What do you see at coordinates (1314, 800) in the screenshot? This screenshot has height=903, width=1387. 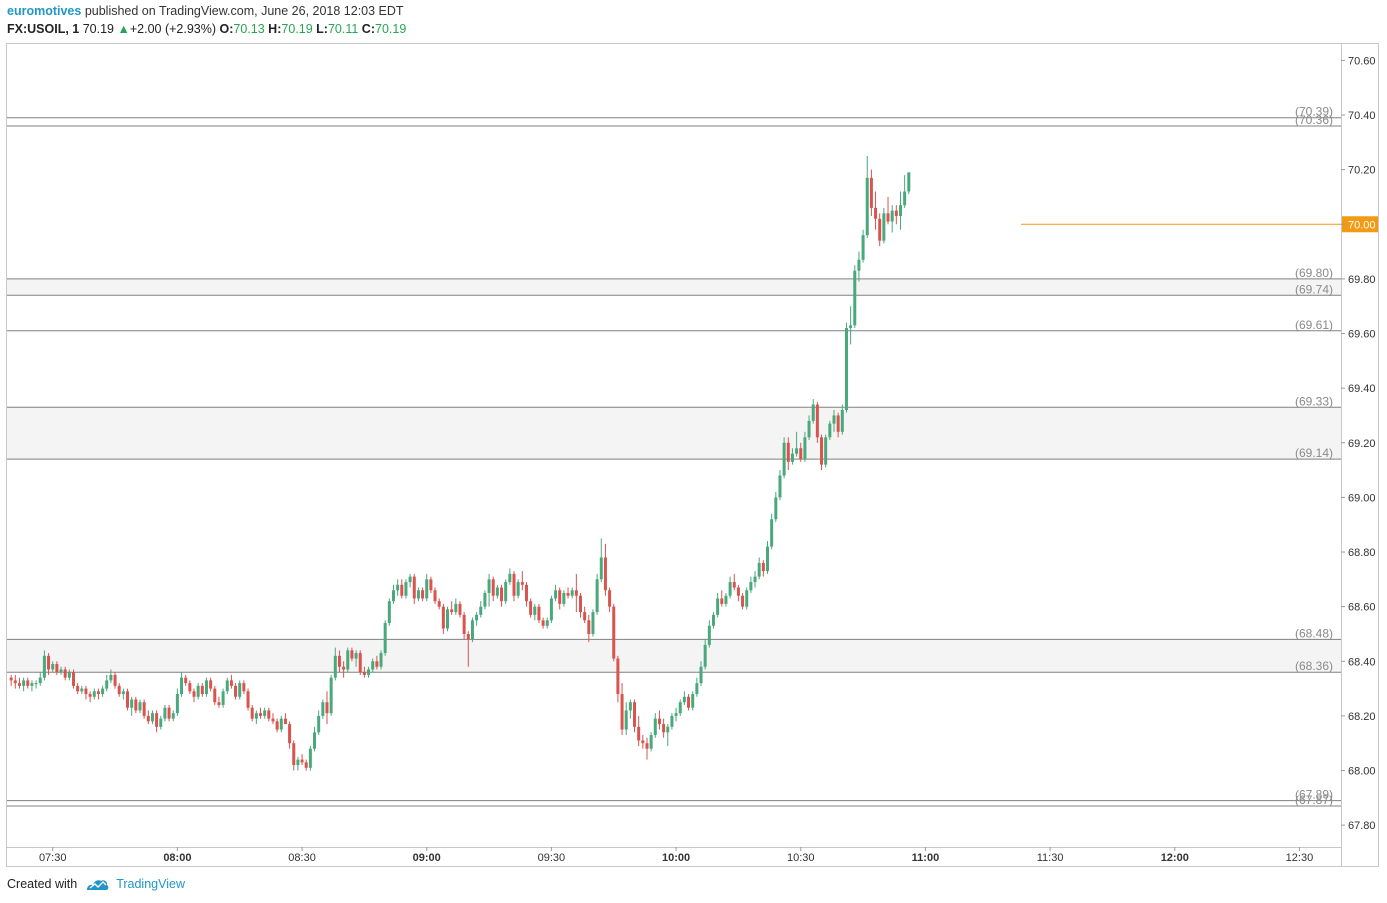 I see `level-label: (67.87)` at bounding box center [1314, 800].